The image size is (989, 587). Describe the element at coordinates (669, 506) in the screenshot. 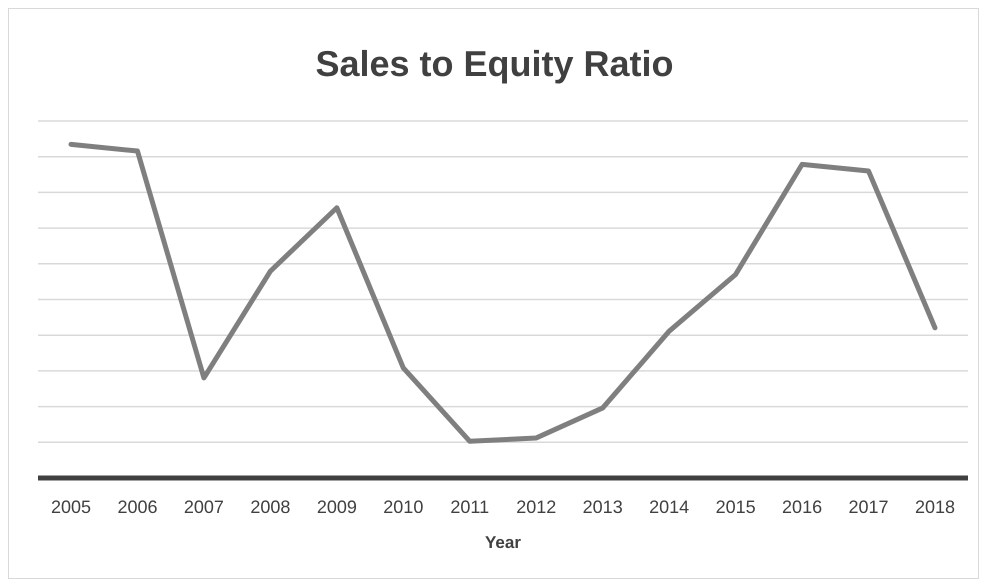

I see `x-tick-label: 2014` at that location.